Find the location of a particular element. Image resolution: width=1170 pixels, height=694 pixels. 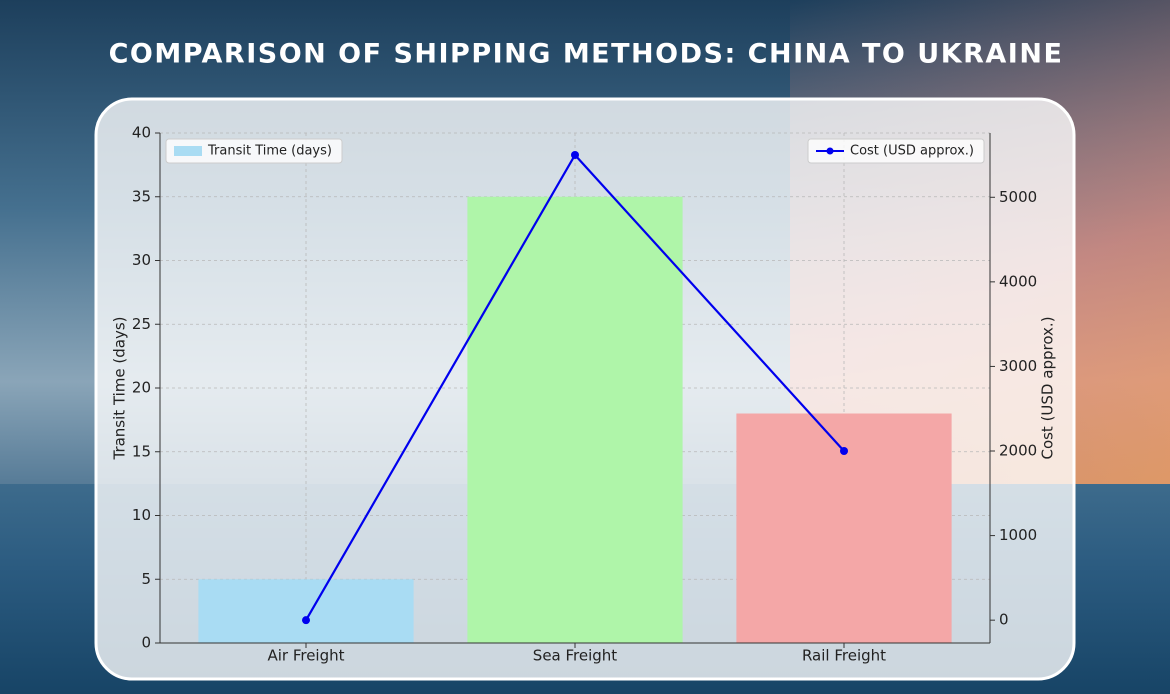

y2-tick-label: 5000 is located at coordinates (1018, 197).